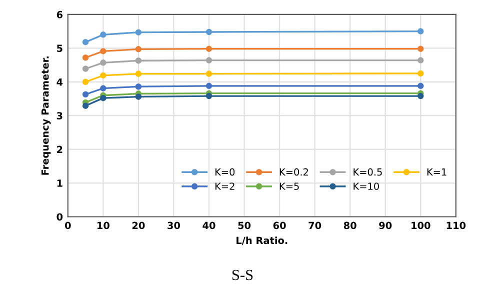 This screenshot has height=289, width=485. I want to click on x-tick-label: 60, so click(279, 226).